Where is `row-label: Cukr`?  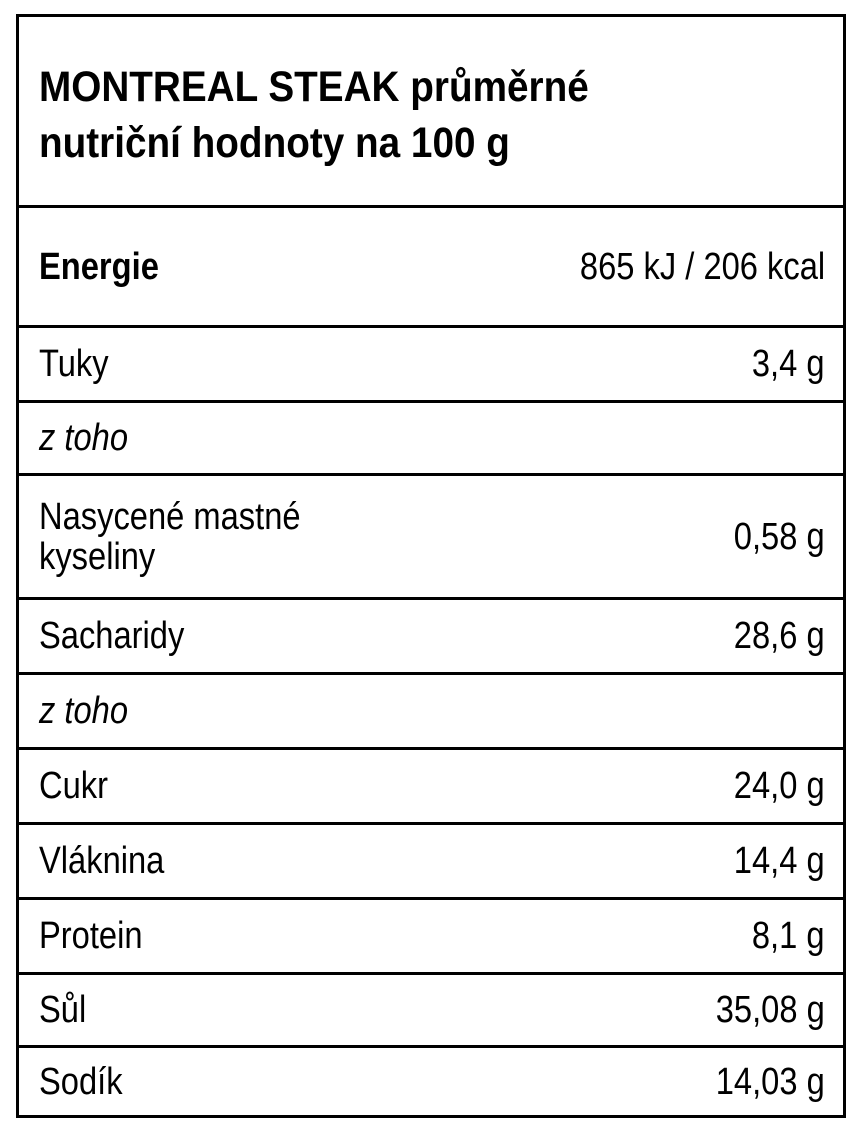 row-label: Cukr is located at coordinates (74, 786).